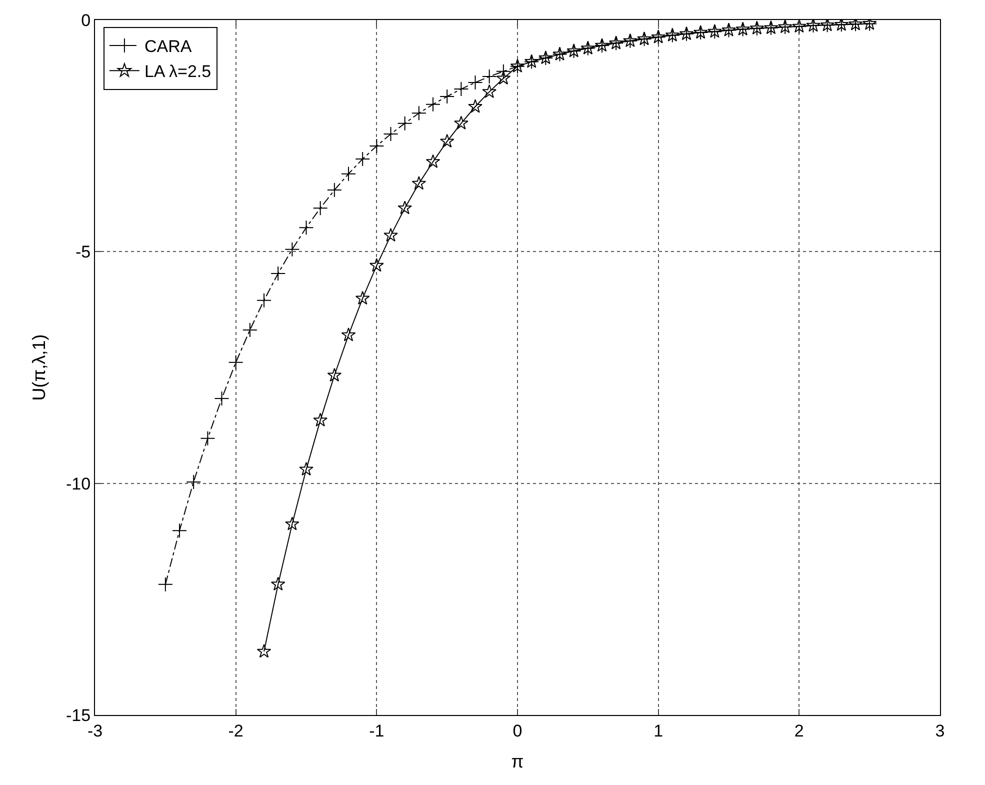 The image size is (985, 785). What do you see at coordinates (517, 762) in the screenshot?
I see `x-axis-title: π` at bounding box center [517, 762].